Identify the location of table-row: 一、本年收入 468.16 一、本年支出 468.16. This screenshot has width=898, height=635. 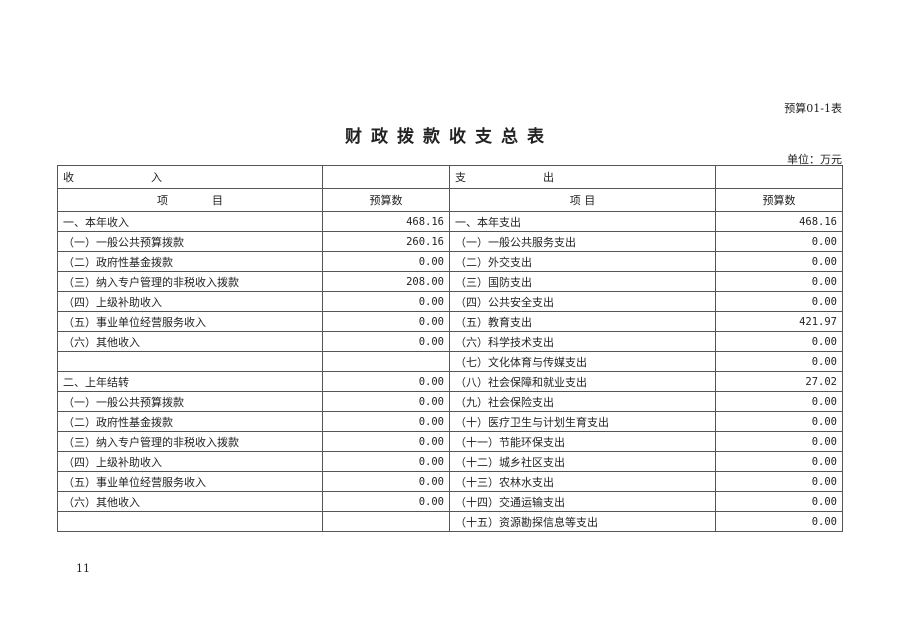
(450, 221).